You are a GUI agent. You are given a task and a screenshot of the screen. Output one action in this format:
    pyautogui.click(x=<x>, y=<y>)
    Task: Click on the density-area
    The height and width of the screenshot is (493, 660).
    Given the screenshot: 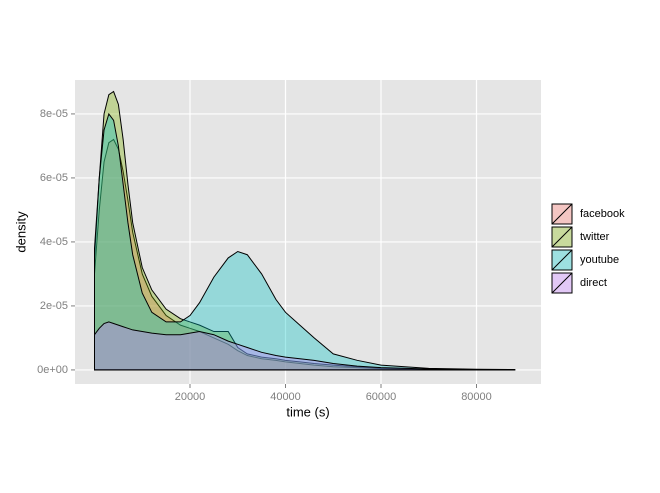 What is the action you would take?
    pyautogui.click(x=305, y=346)
    